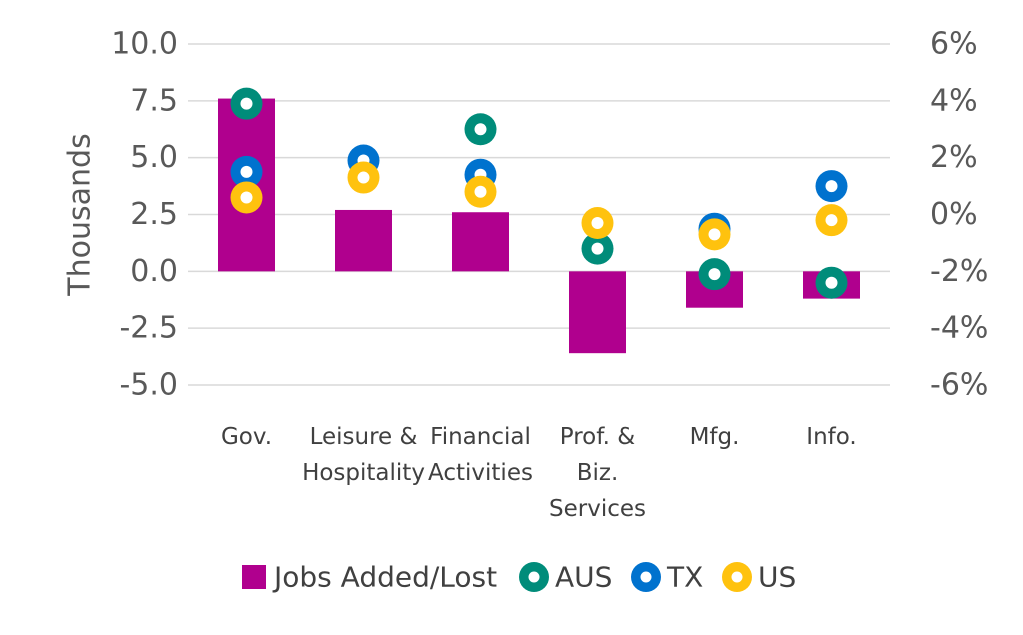  I want to click on legend-label: TX, so click(684, 577).